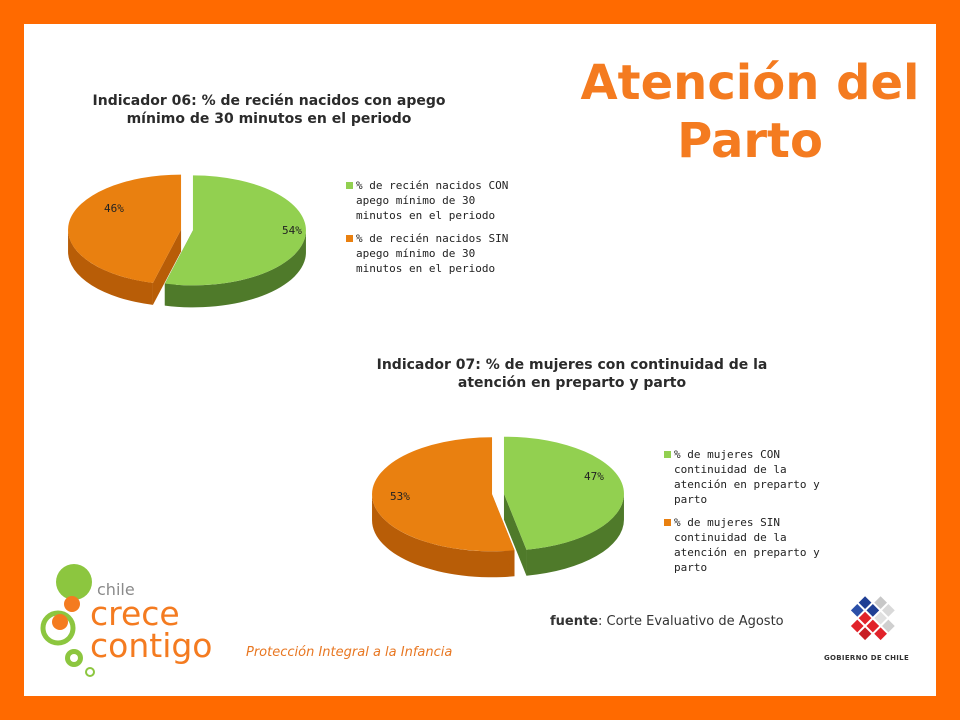 This screenshot has height=720, width=960. Describe the element at coordinates (872, 618) in the screenshot. I see `chile-government-emblem-icon` at that location.